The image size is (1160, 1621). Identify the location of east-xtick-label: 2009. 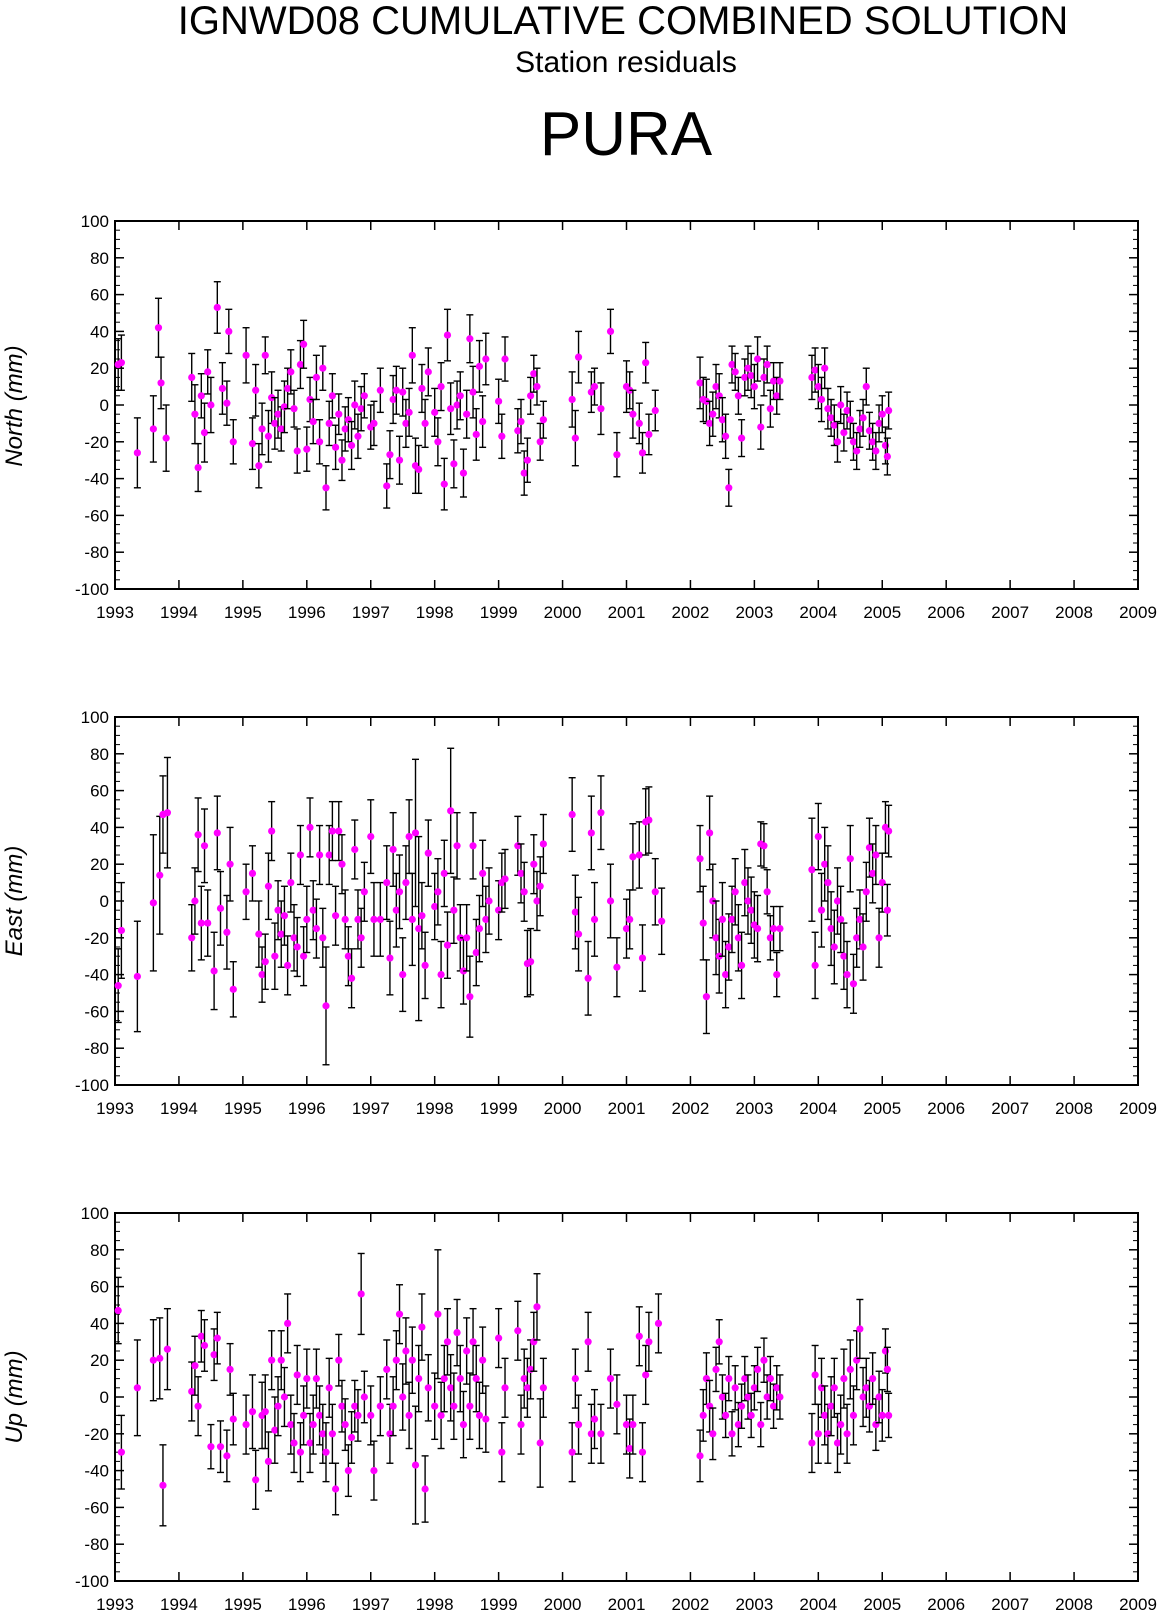
(1138, 1108).